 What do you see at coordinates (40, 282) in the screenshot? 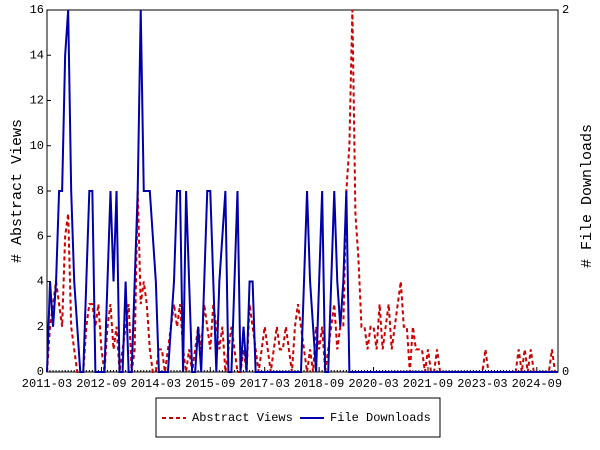
I see `y-tick-label: 4` at bounding box center [40, 282].